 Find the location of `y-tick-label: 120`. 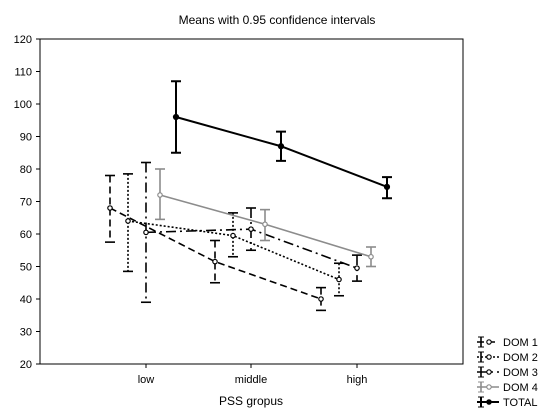

y-tick-label: 120 is located at coordinates (23, 40).